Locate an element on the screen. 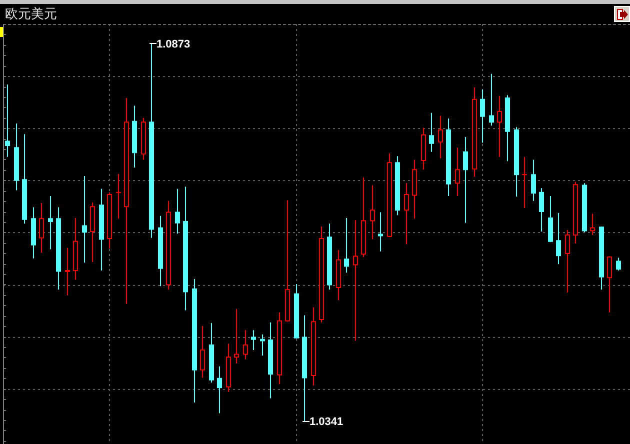 The height and width of the screenshot is (444, 630). chart-title: 欧元美元 is located at coordinates (31, 13).